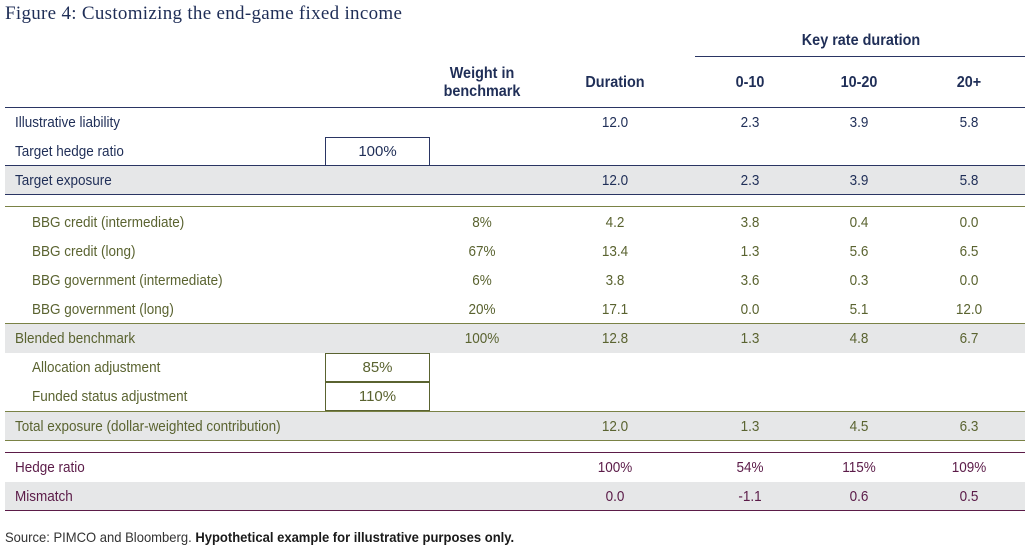 The image size is (1035, 558). Describe the element at coordinates (969, 496) in the screenshot. I see `krd-20-plus-value: 0.5` at that location.